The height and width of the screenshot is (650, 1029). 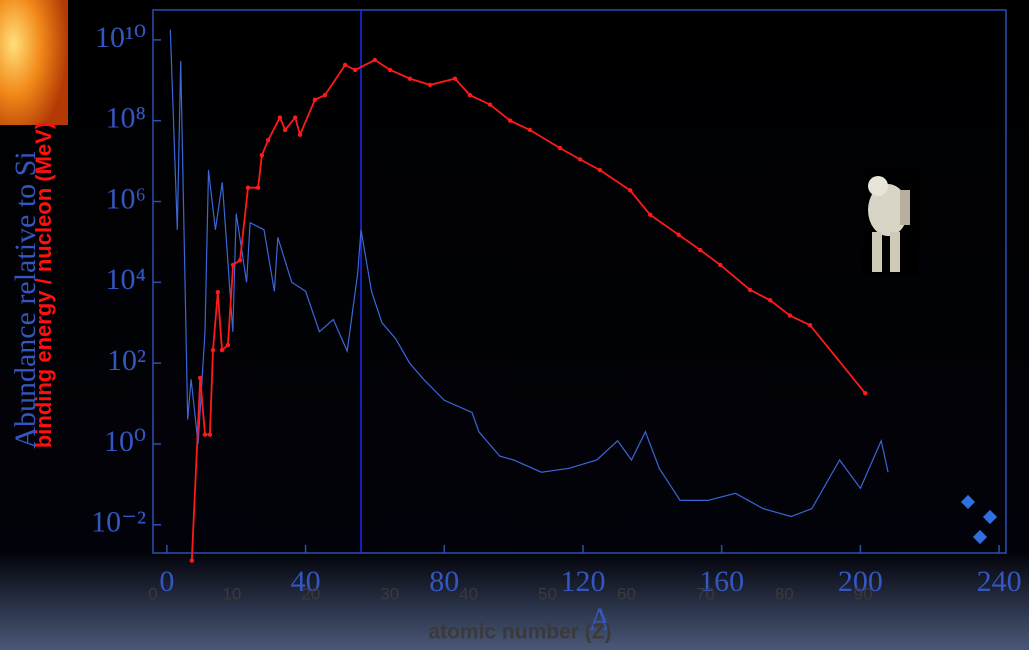 I want to click on y-axis-label: Abundance relative to Si, so click(x=25, y=299).